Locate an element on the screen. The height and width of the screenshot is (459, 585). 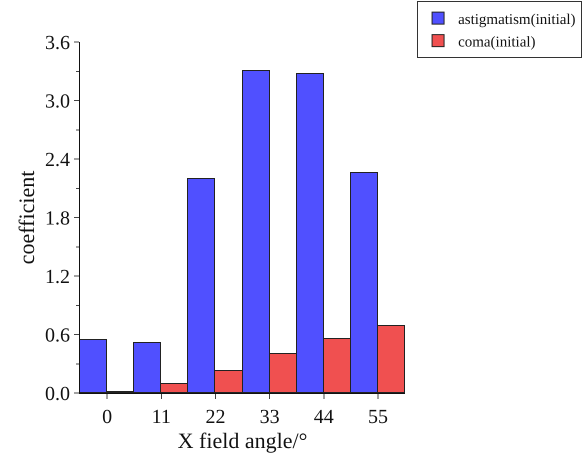
x-tick-label: 44 is located at coordinates (324, 417).